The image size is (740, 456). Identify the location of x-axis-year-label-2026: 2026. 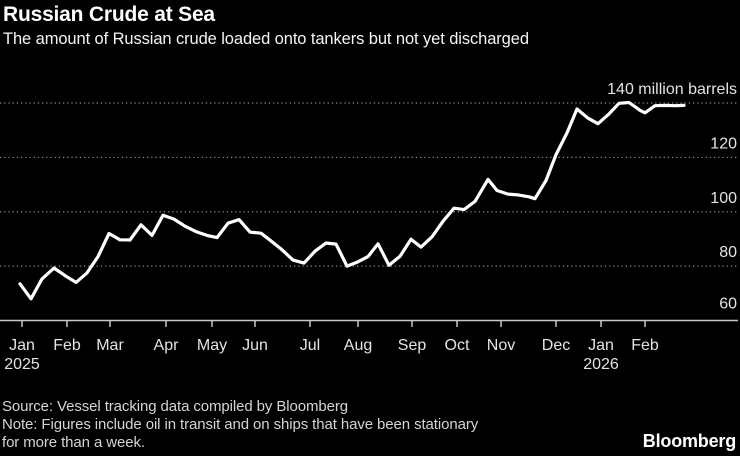
(601, 364).